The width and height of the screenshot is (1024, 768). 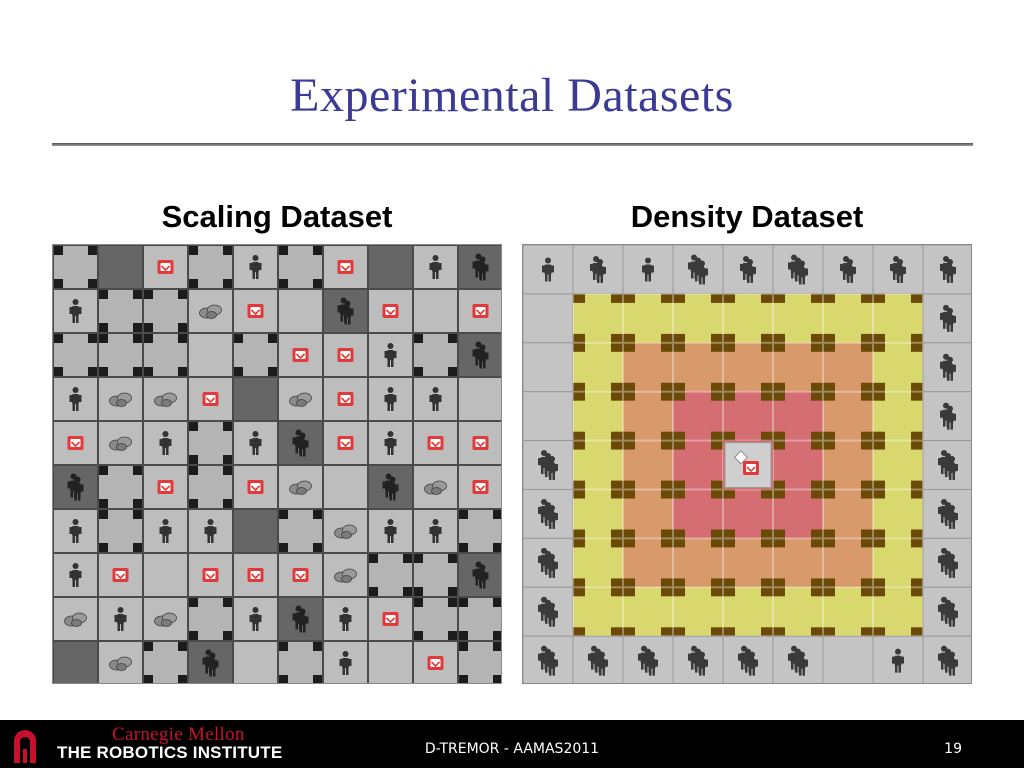 I want to click on slide-title: Experimental Datasets, so click(x=512, y=95).